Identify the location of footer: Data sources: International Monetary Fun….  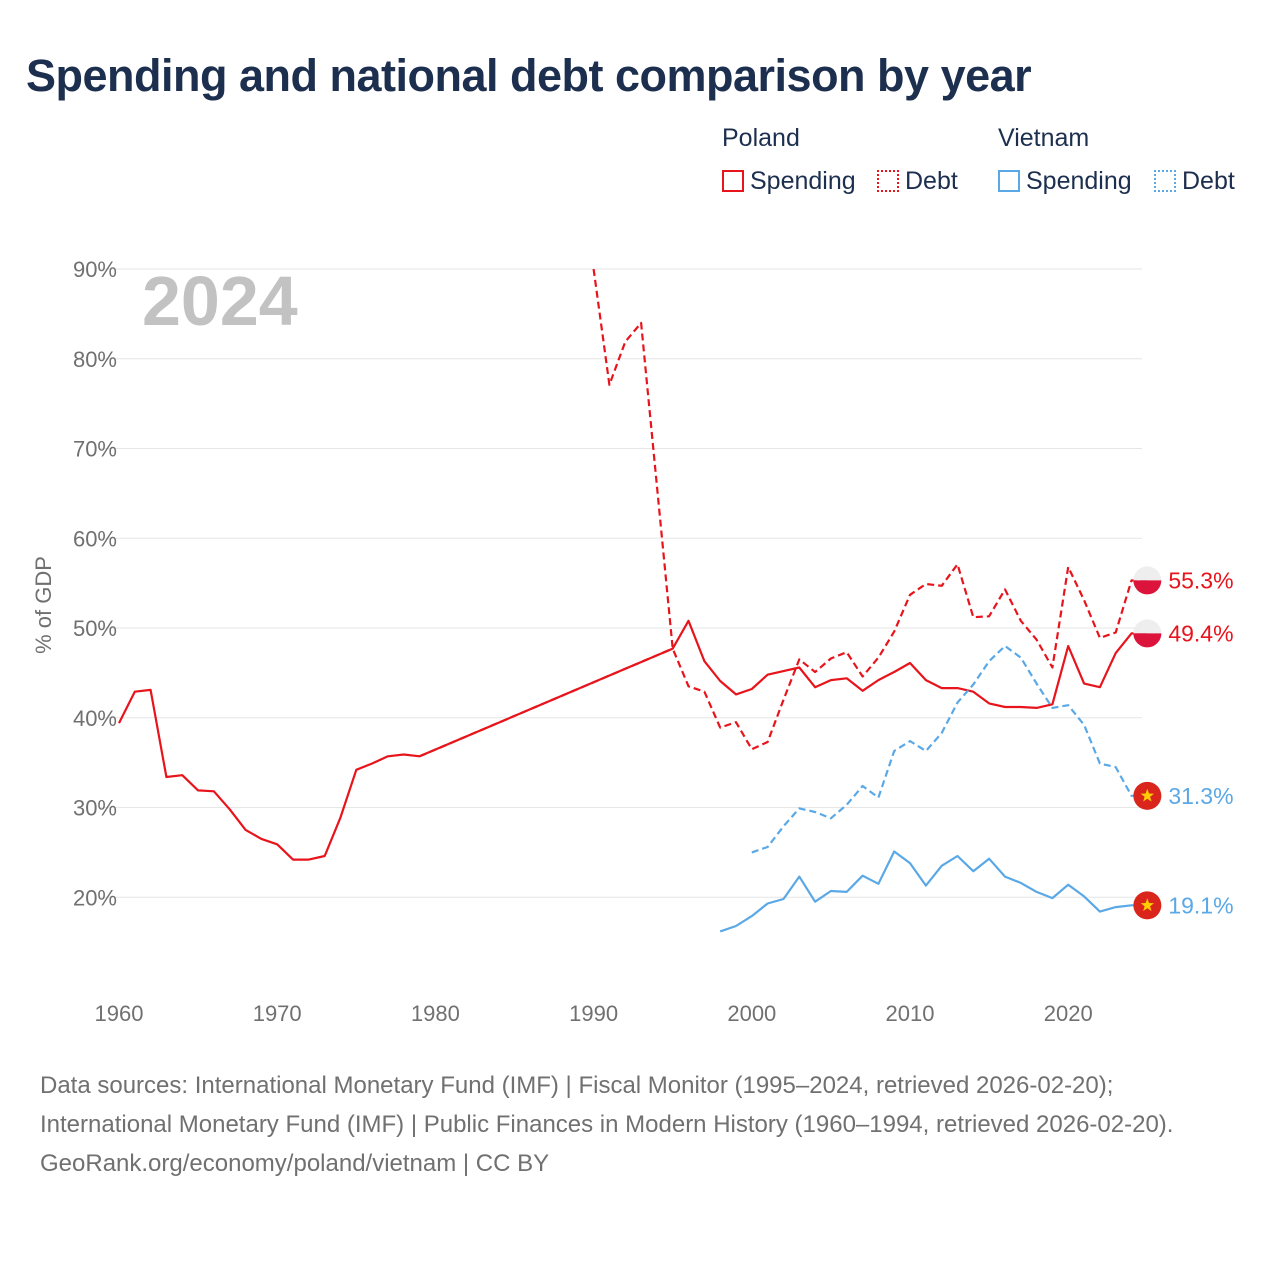
(640, 1124).